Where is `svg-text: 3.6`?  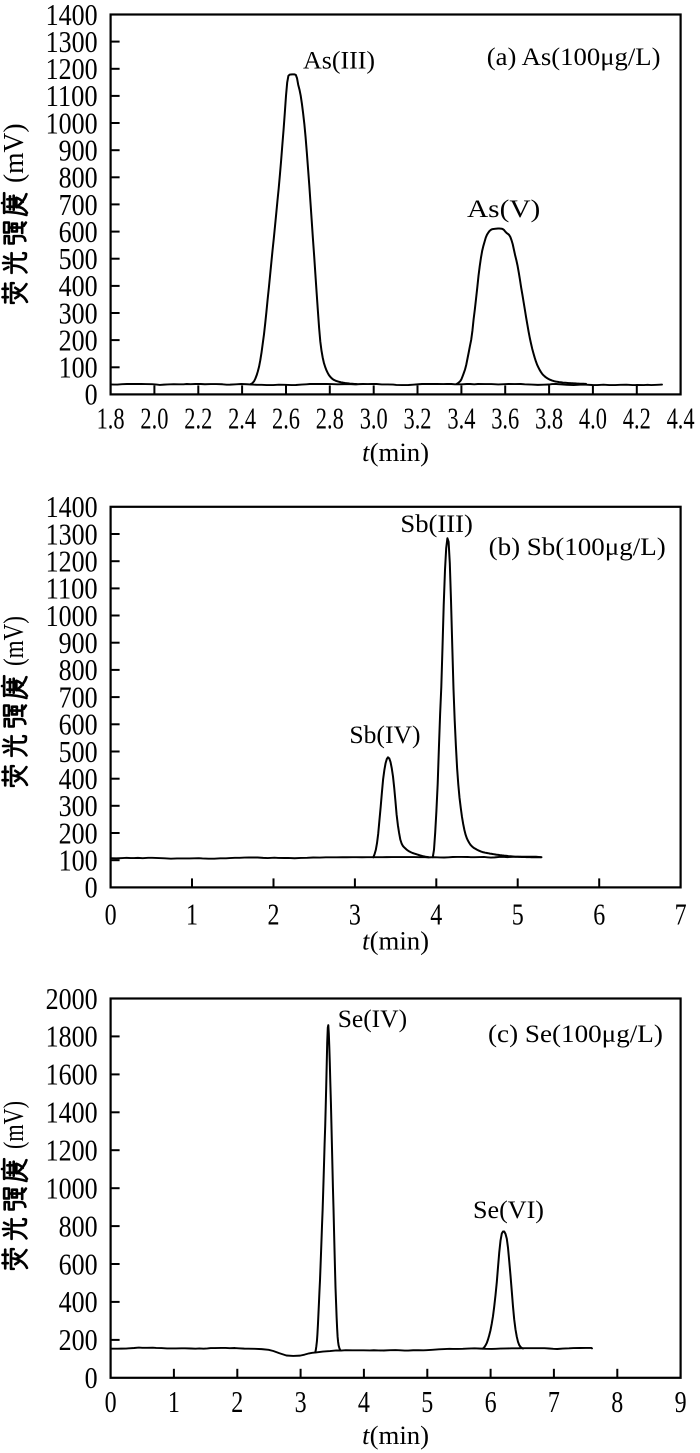
svg-text: 3.6 is located at coordinates (505, 417).